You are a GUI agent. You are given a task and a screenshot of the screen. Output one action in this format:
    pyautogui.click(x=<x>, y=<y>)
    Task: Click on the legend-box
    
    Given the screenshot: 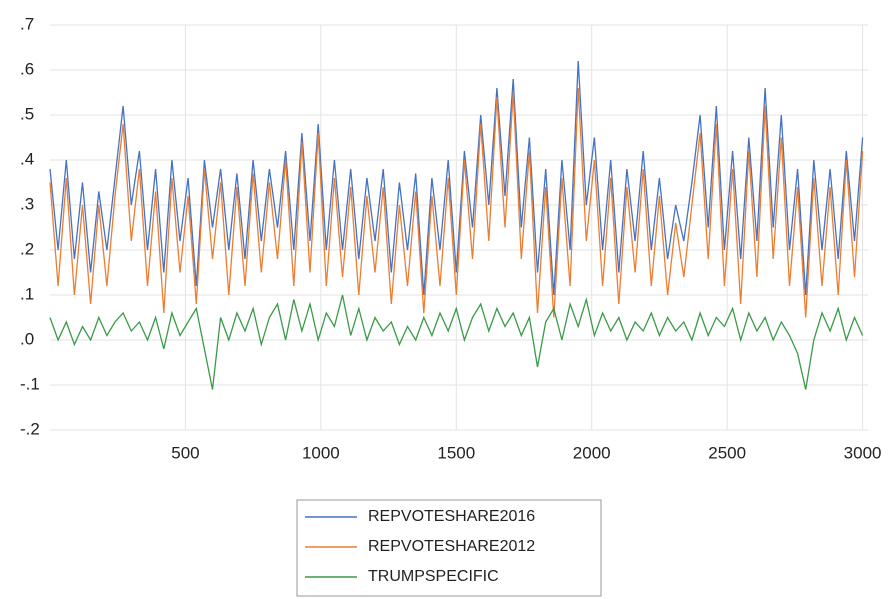 What is the action you would take?
    pyautogui.click(x=449, y=548)
    